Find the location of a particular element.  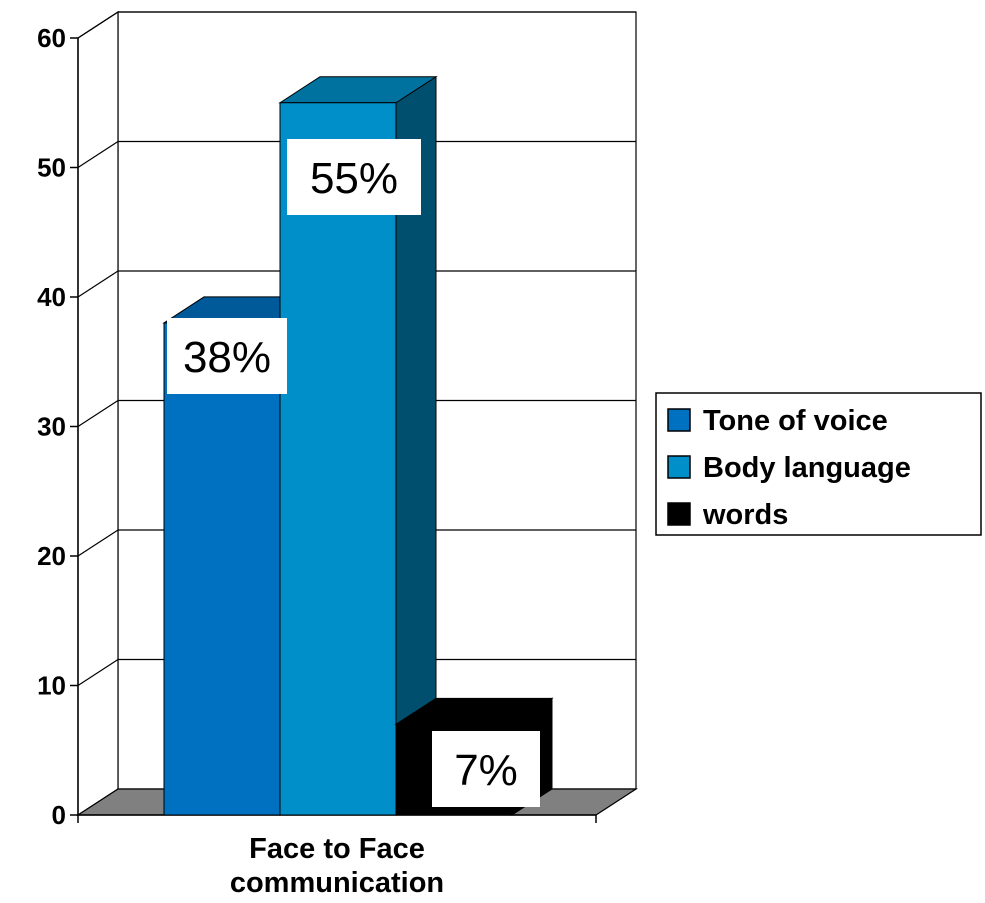

data-label-text: 55% is located at coordinates (354, 178).